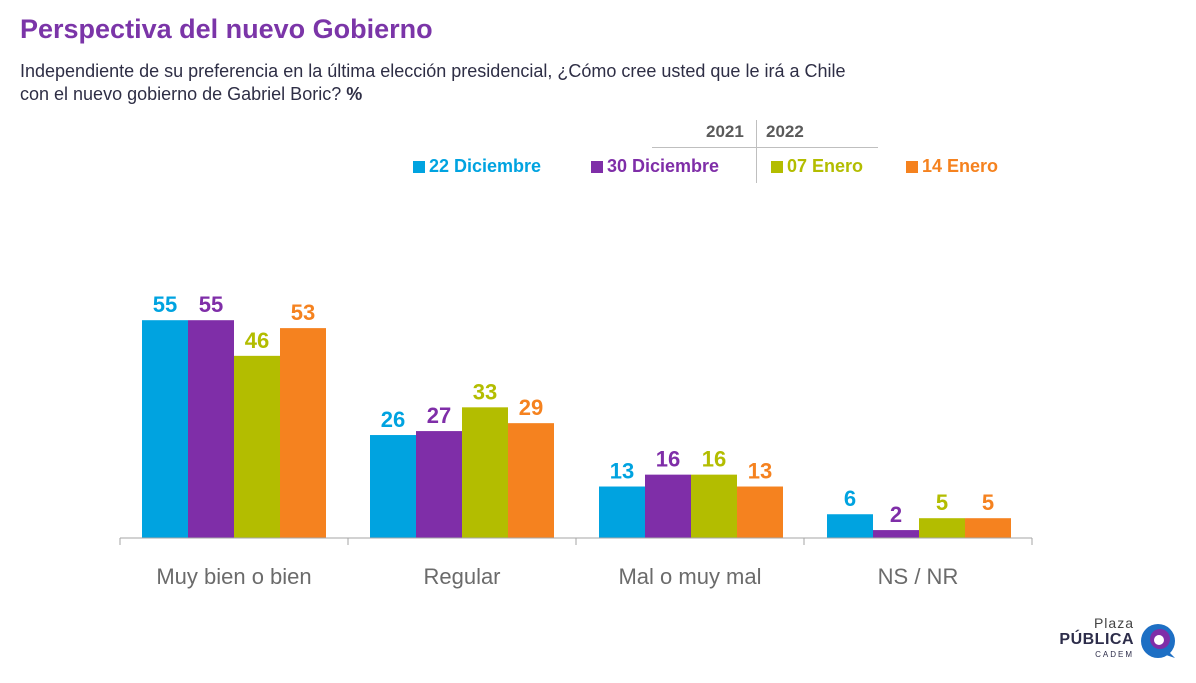  What do you see at coordinates (825, 166) in the screenshot?
I see `legend-label: 07 Enero` at bounding box center [825, 166].